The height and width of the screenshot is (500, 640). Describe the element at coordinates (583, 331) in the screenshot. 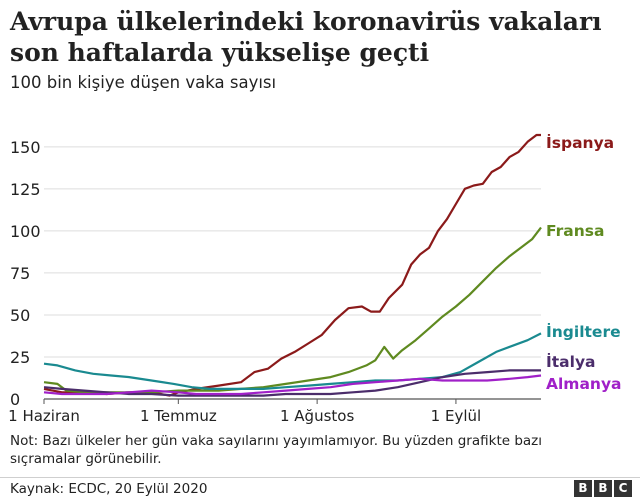

I see `series-label: İngiltere` at that location.